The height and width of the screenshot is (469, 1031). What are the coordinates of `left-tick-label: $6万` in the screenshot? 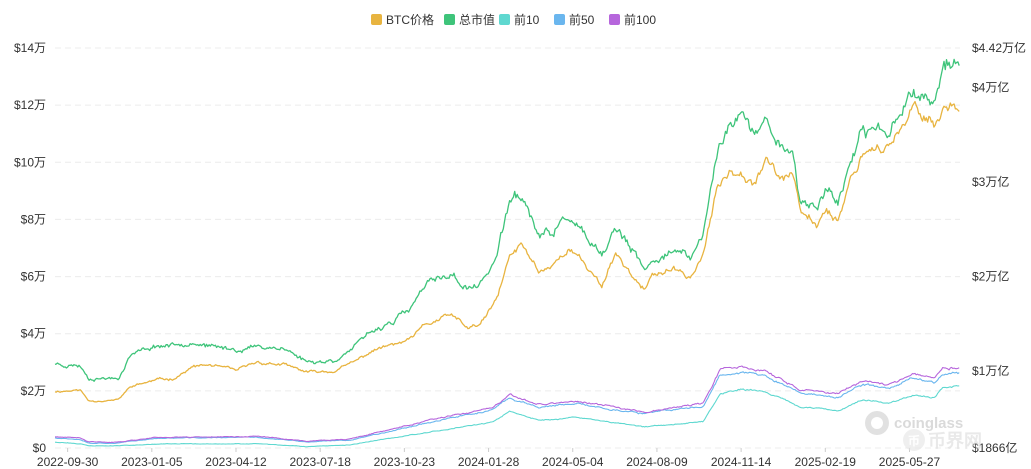 It's located at (33, 277).